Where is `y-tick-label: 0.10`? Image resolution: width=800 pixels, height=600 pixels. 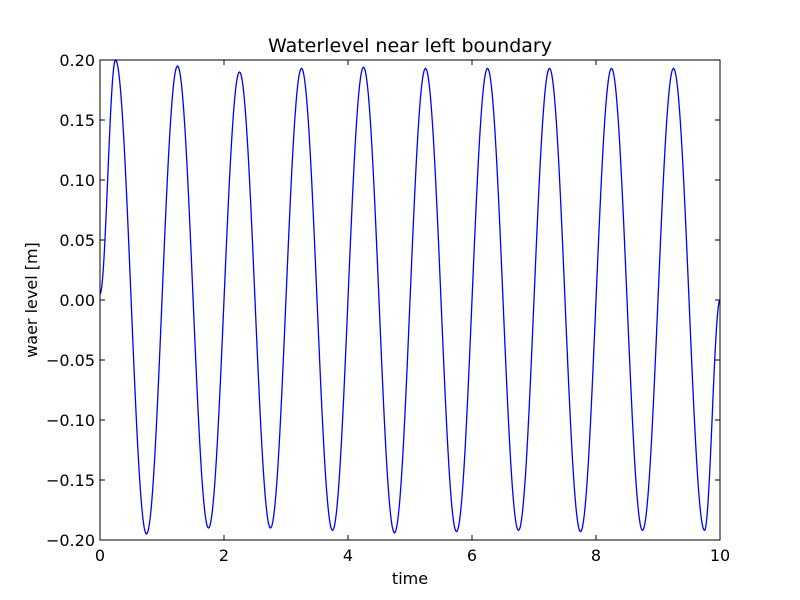 y-tick-label: 0.10 is located at coordinates (77, 180).